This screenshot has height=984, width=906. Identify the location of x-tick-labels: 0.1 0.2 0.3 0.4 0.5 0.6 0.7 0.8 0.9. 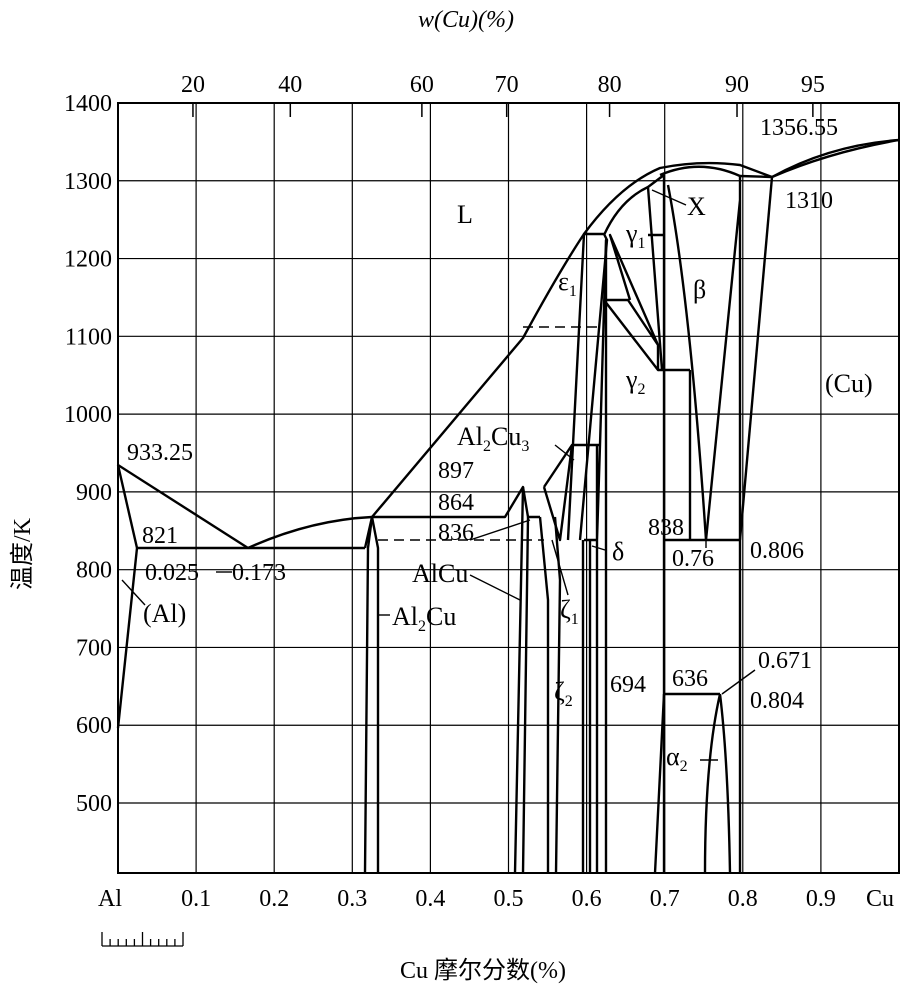
(508, 899).